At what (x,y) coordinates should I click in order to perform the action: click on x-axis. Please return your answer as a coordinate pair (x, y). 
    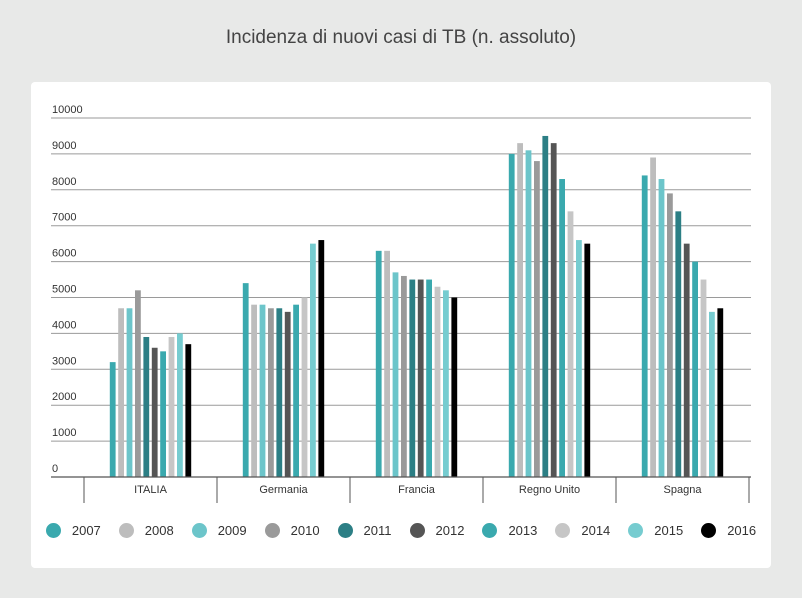
    Looking at the image, I should click on (401, 489).